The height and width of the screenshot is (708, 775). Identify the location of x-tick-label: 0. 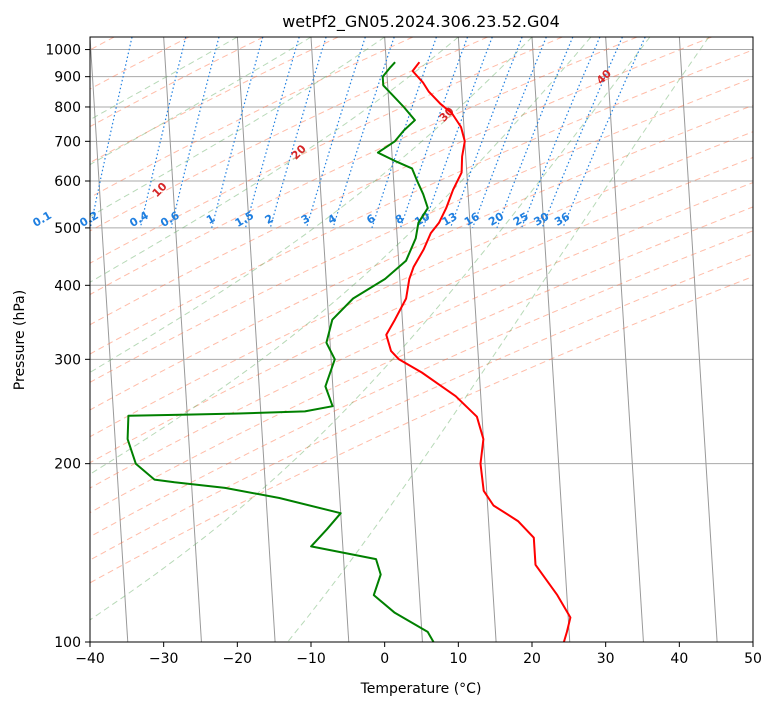
(384, 659).